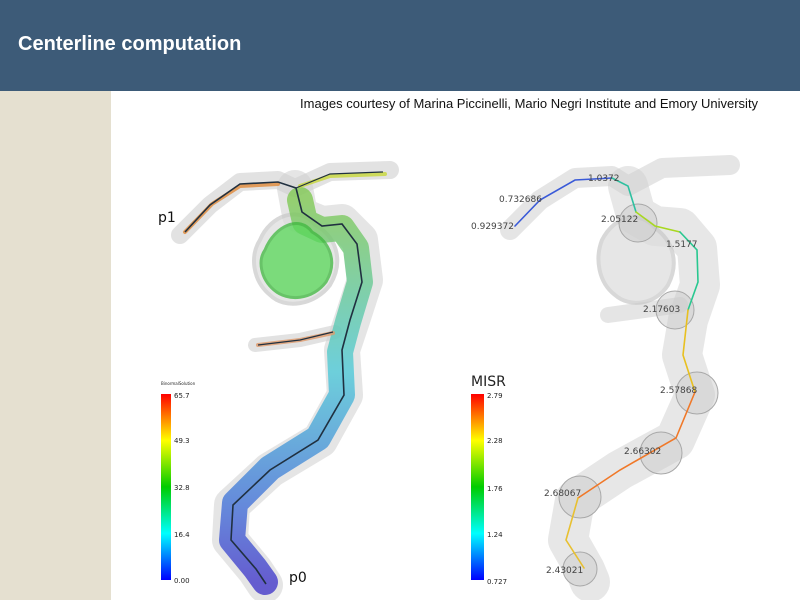 Image resolution: width=800 pixels, height=600 pixels. I want to click on radius-label: 0.929372, so click(492, 227).